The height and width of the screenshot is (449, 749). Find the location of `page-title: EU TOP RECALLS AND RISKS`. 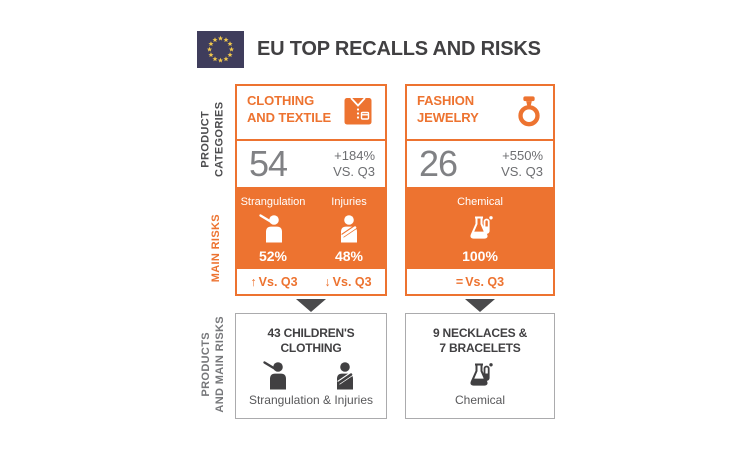

page-title: EU TOP RECALLS AND RISKS is located at coordinates (399, 49).